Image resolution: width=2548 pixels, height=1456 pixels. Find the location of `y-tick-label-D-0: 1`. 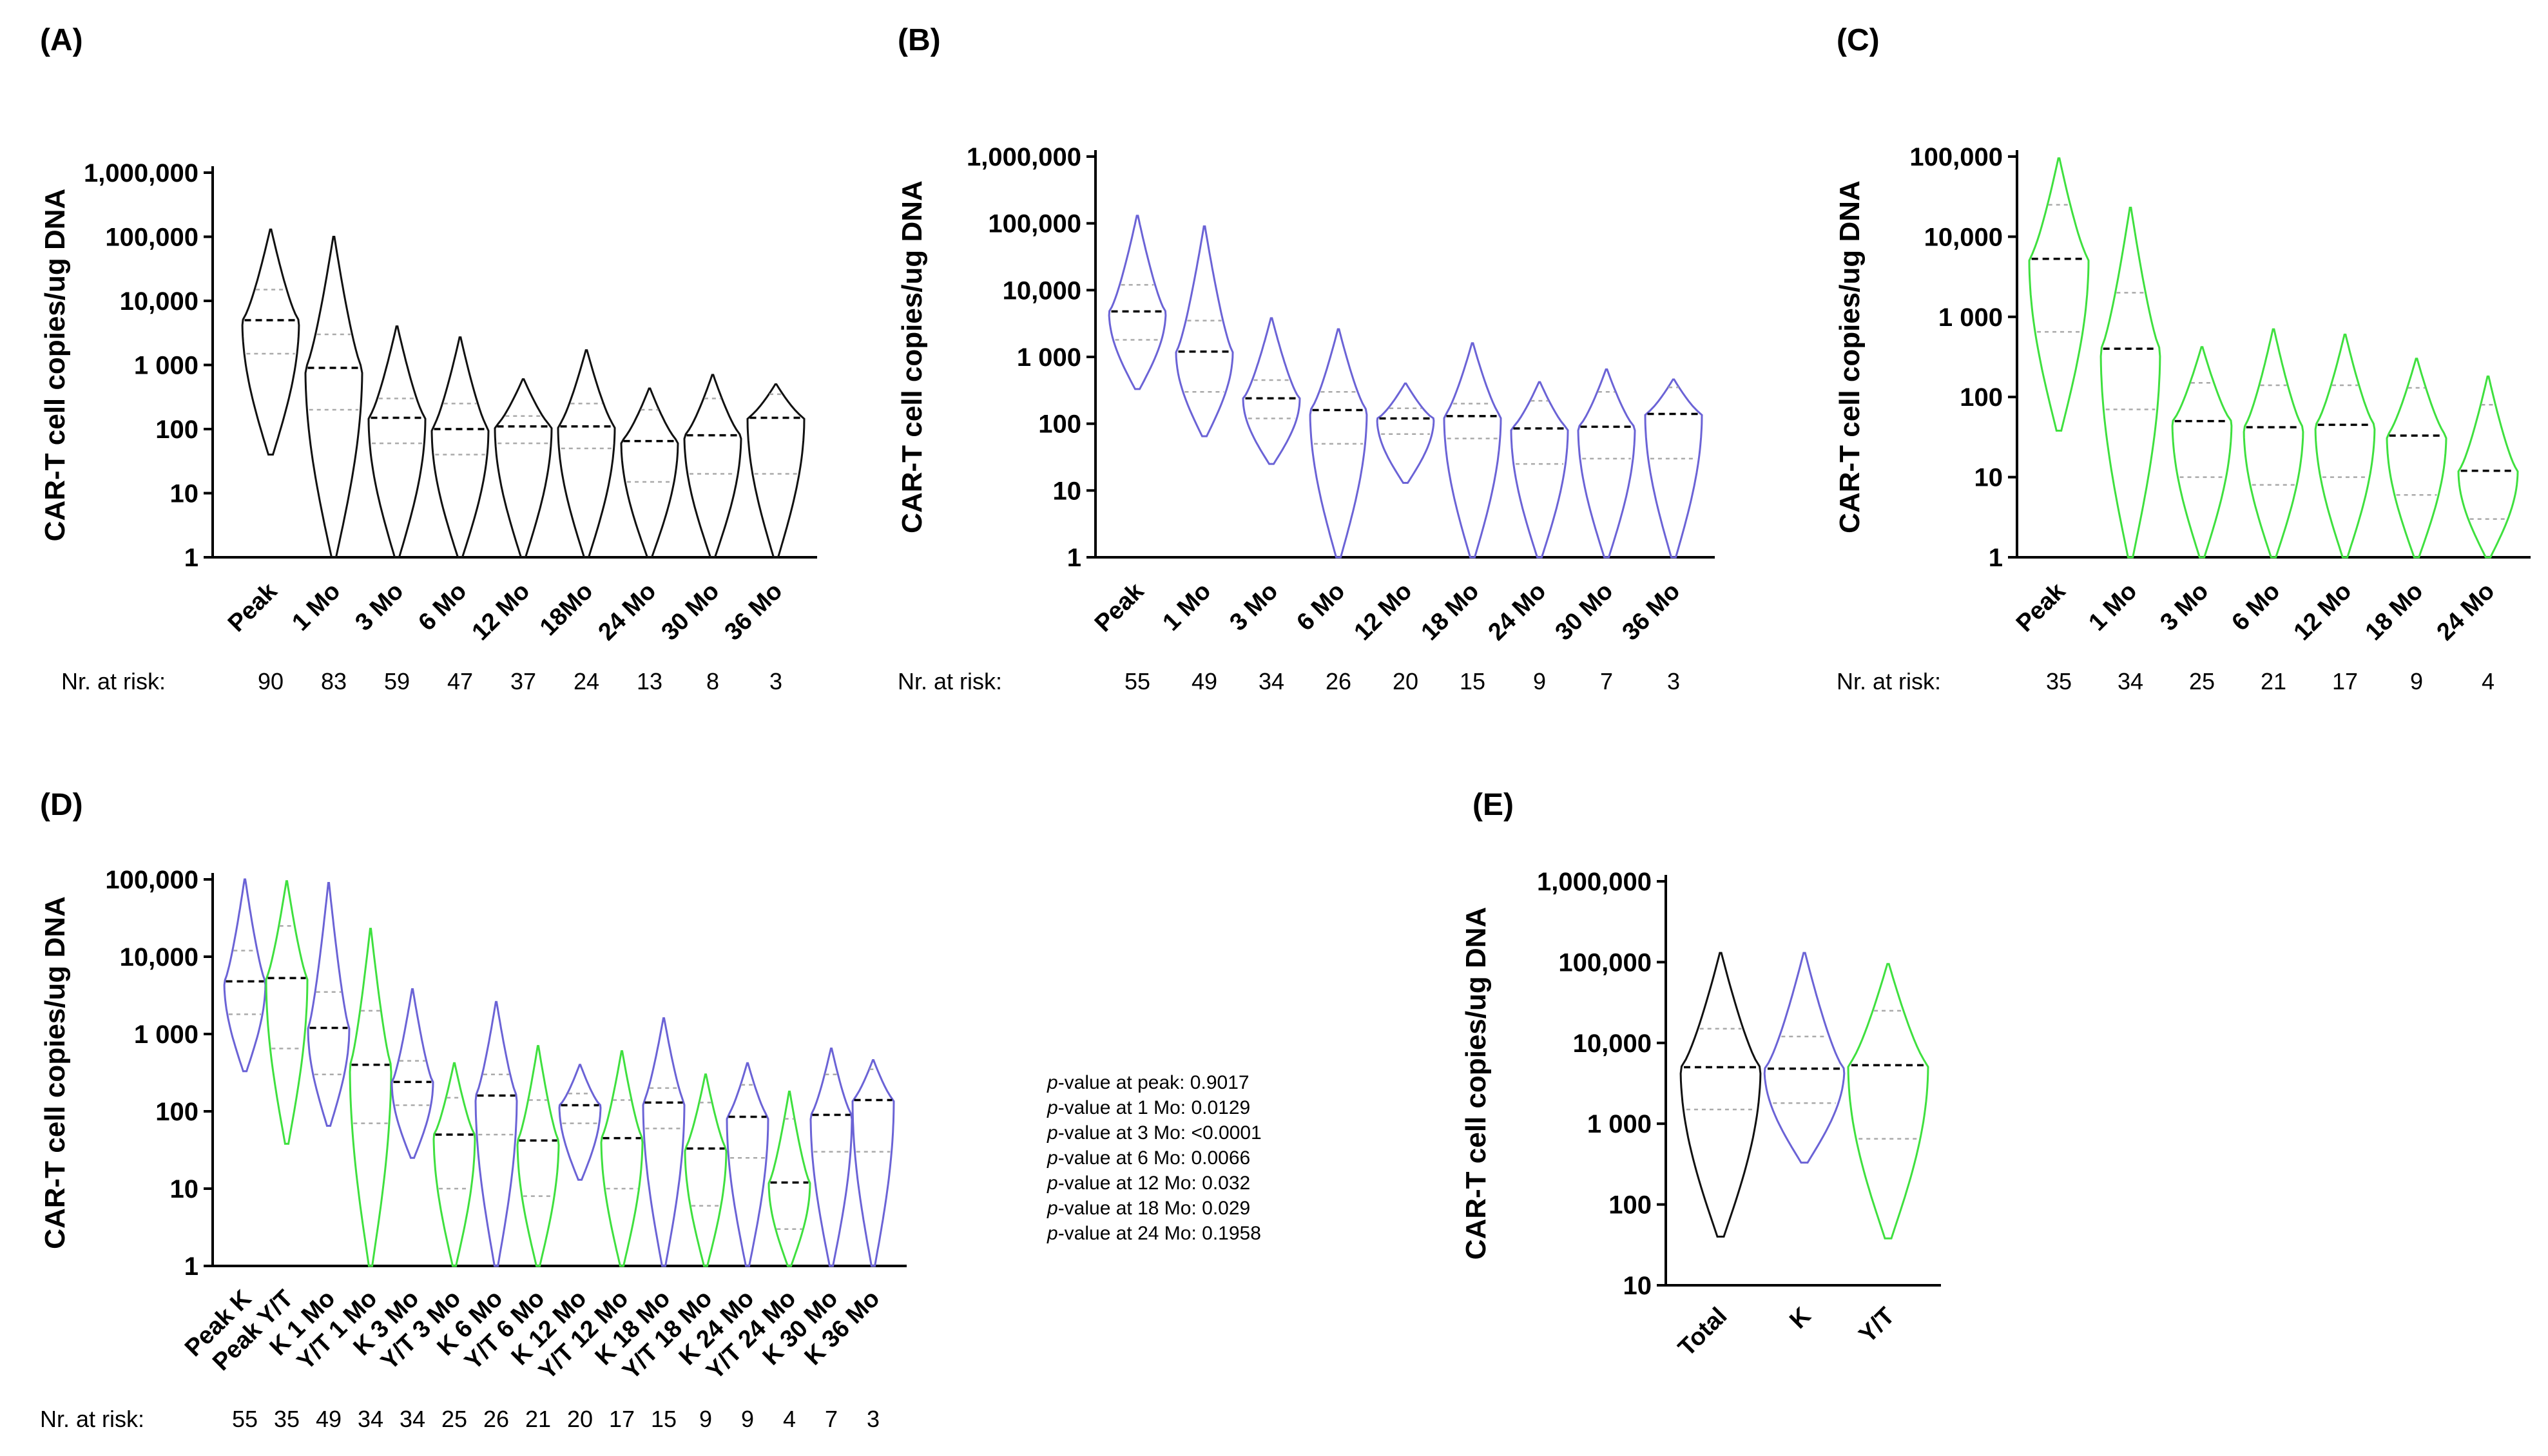

y-tick-label-D-0: 1 is located at coordinates (191, 1266).